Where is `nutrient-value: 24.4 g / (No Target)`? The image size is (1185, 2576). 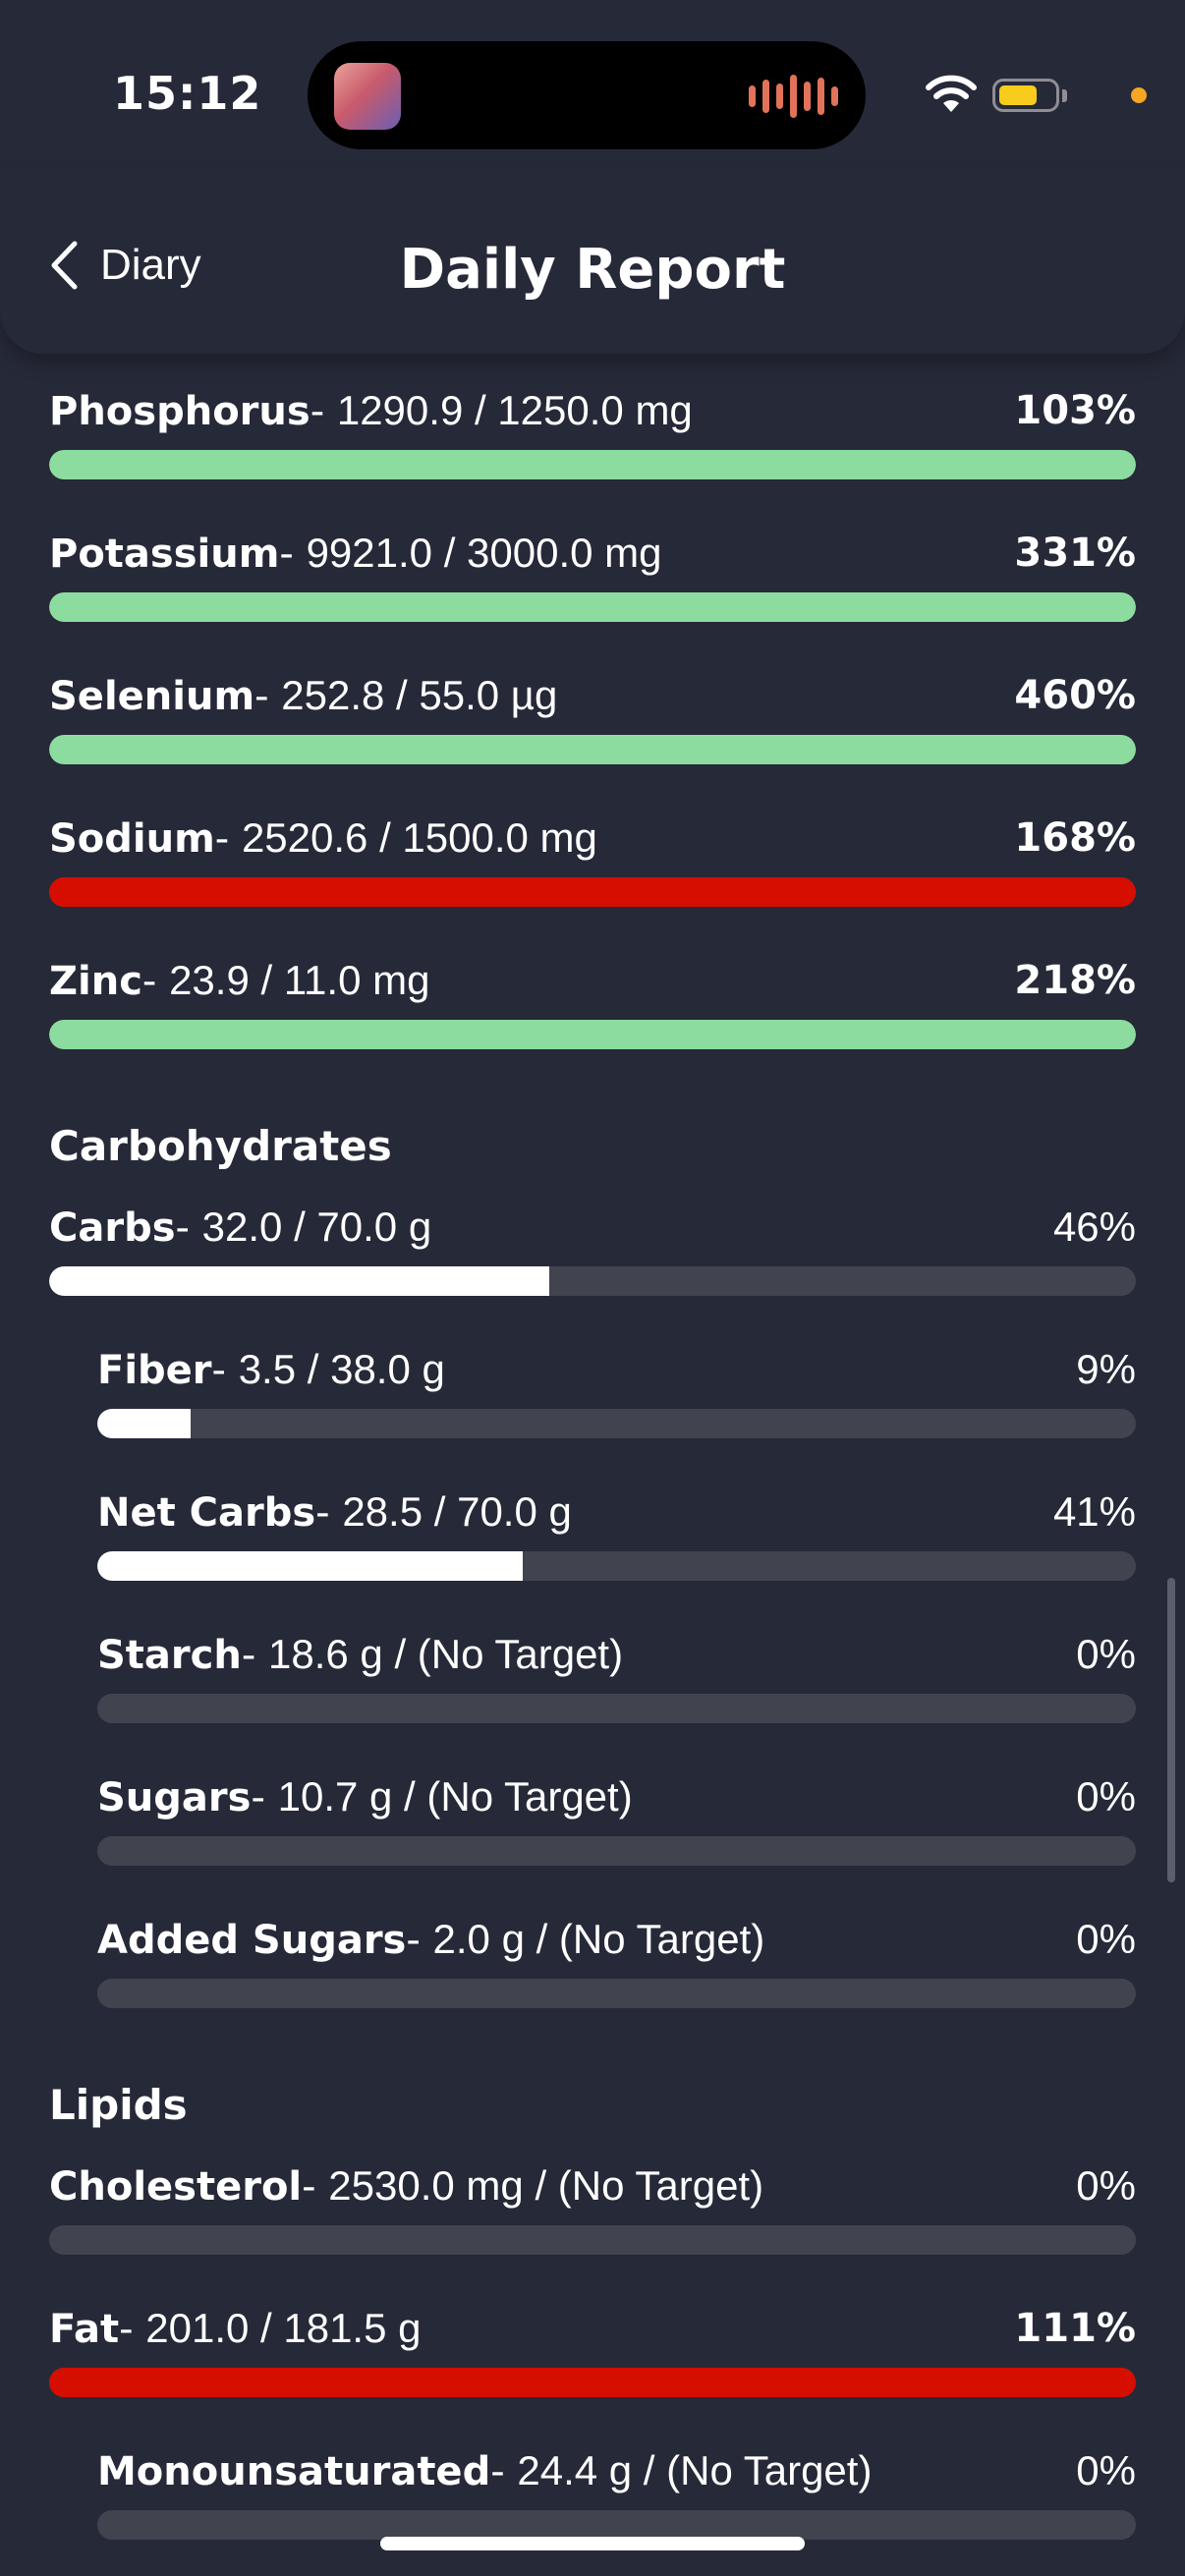 nutrient-value: 24.4 g / (No Target) is located at coordinates (695, 2470).